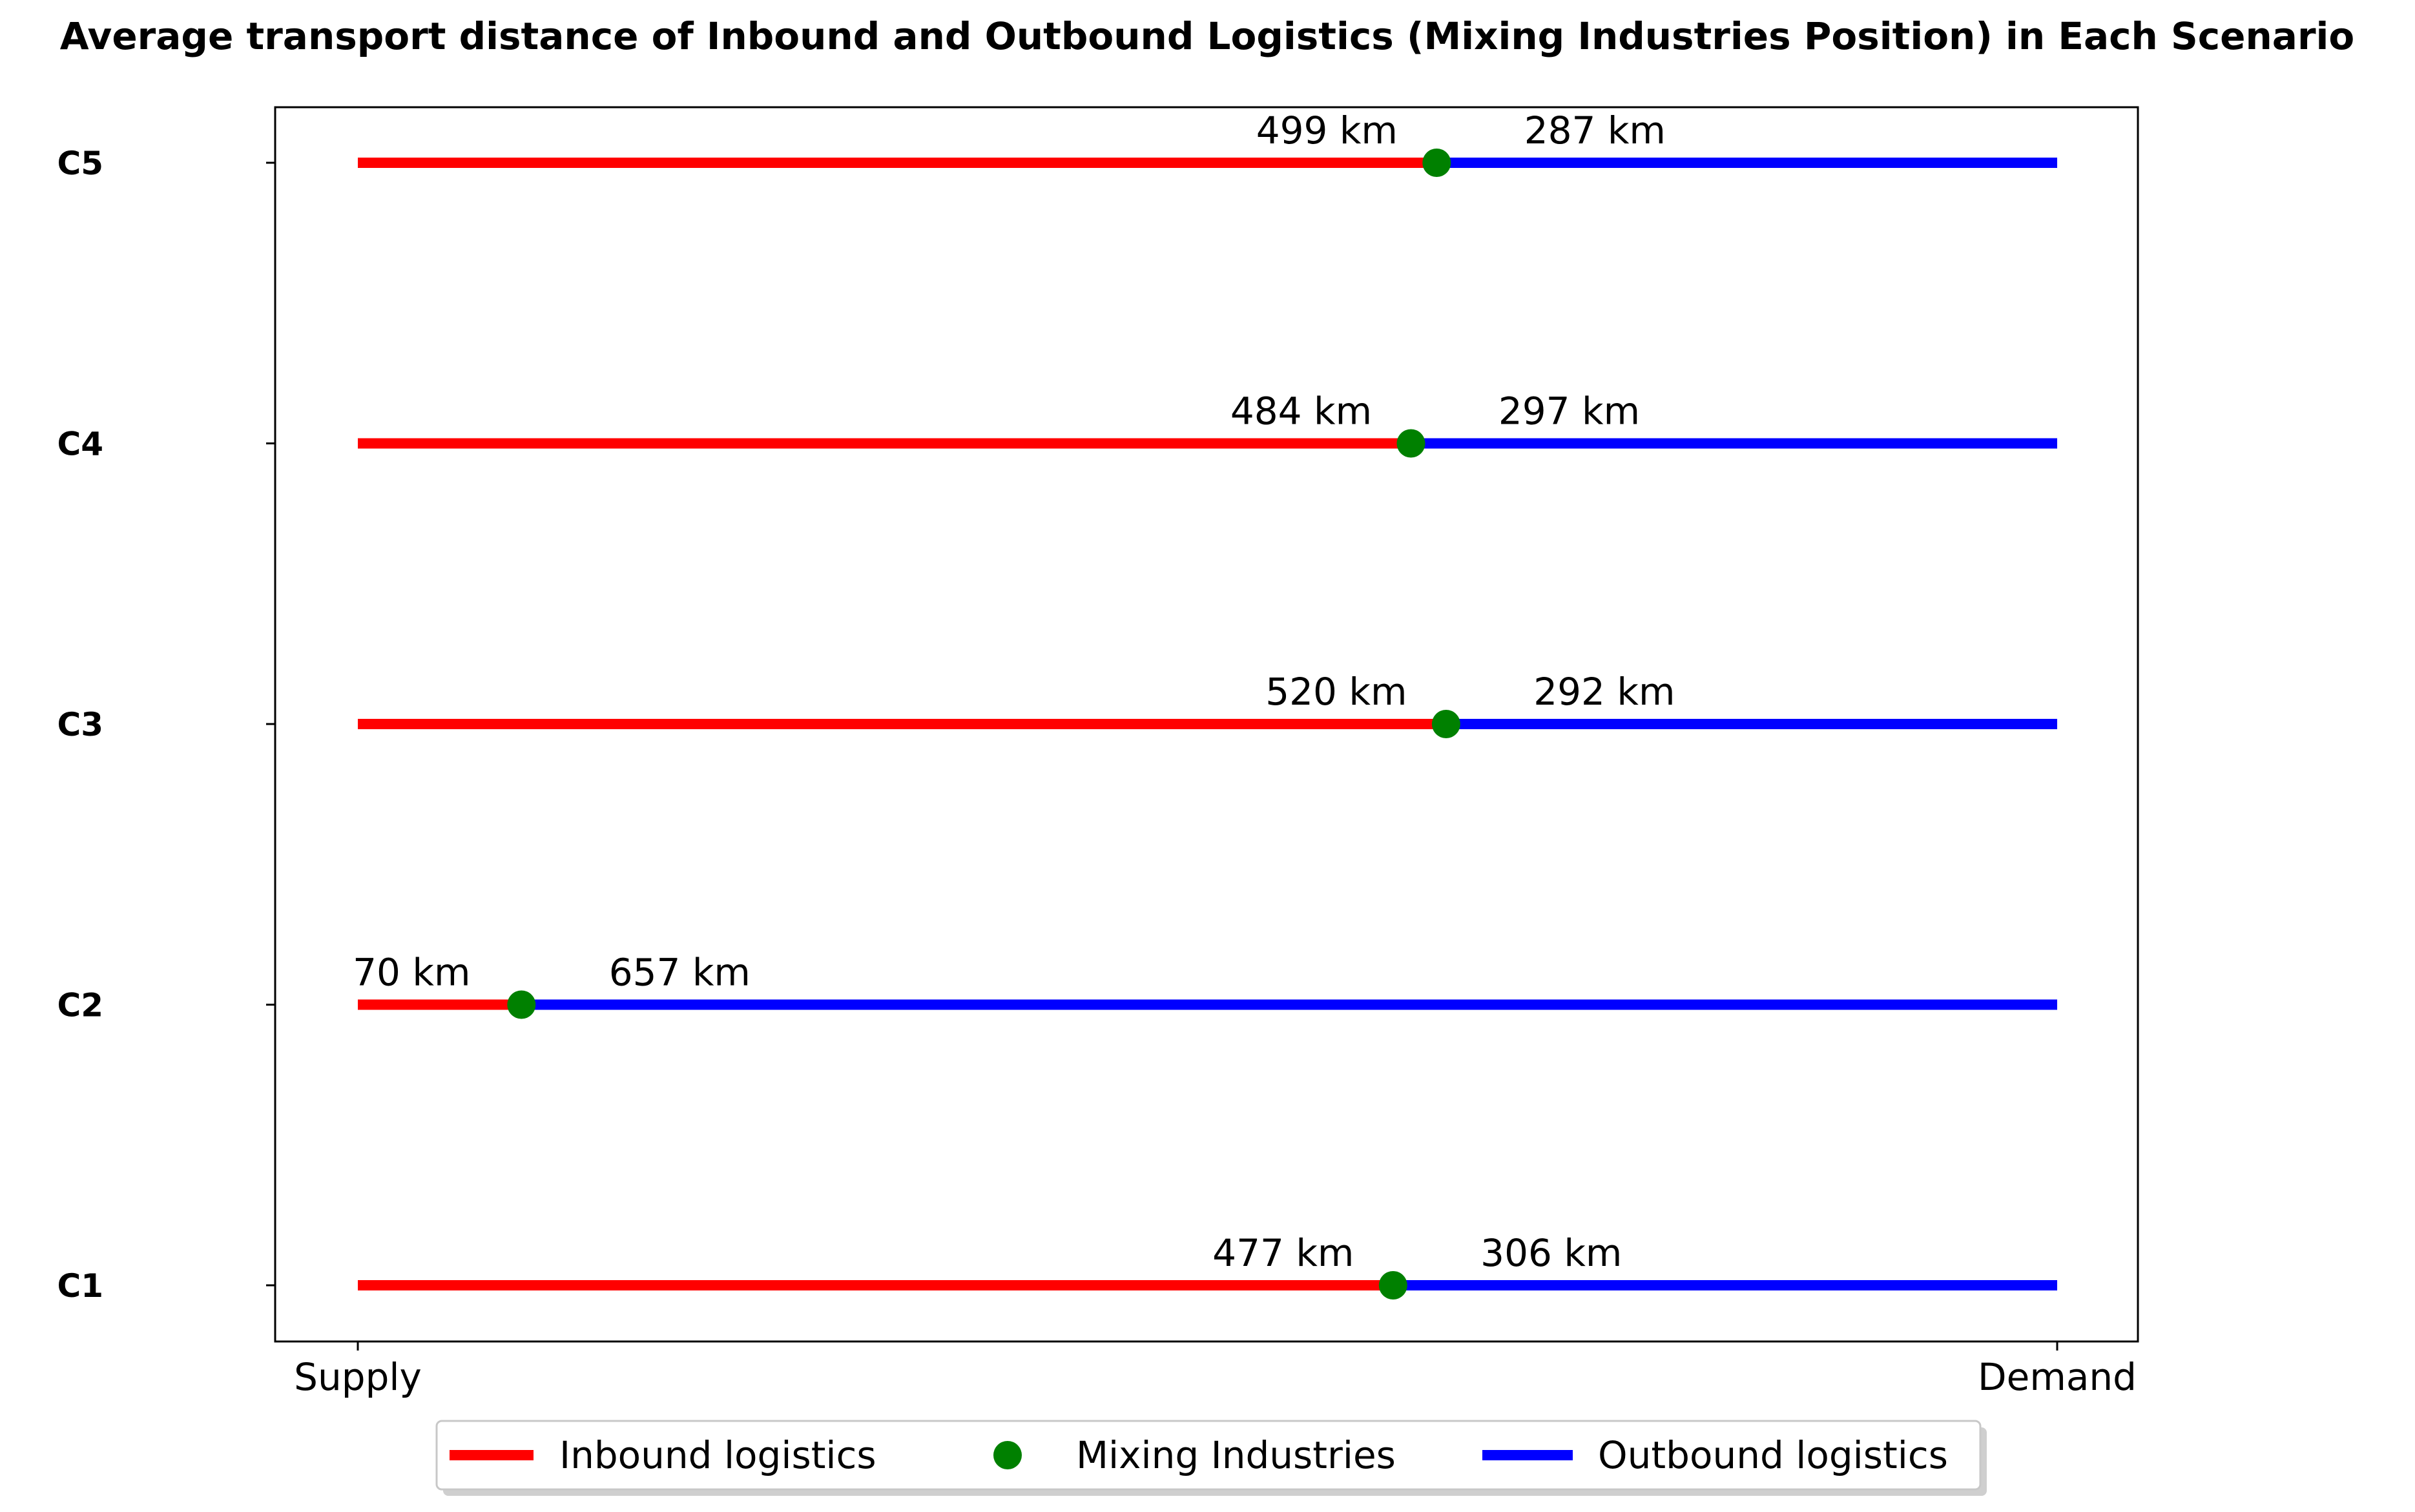 The width and height of the screenshot is (2415, 1512). I want to click on x-axis: Supply Demand, so click(1215, 1370).